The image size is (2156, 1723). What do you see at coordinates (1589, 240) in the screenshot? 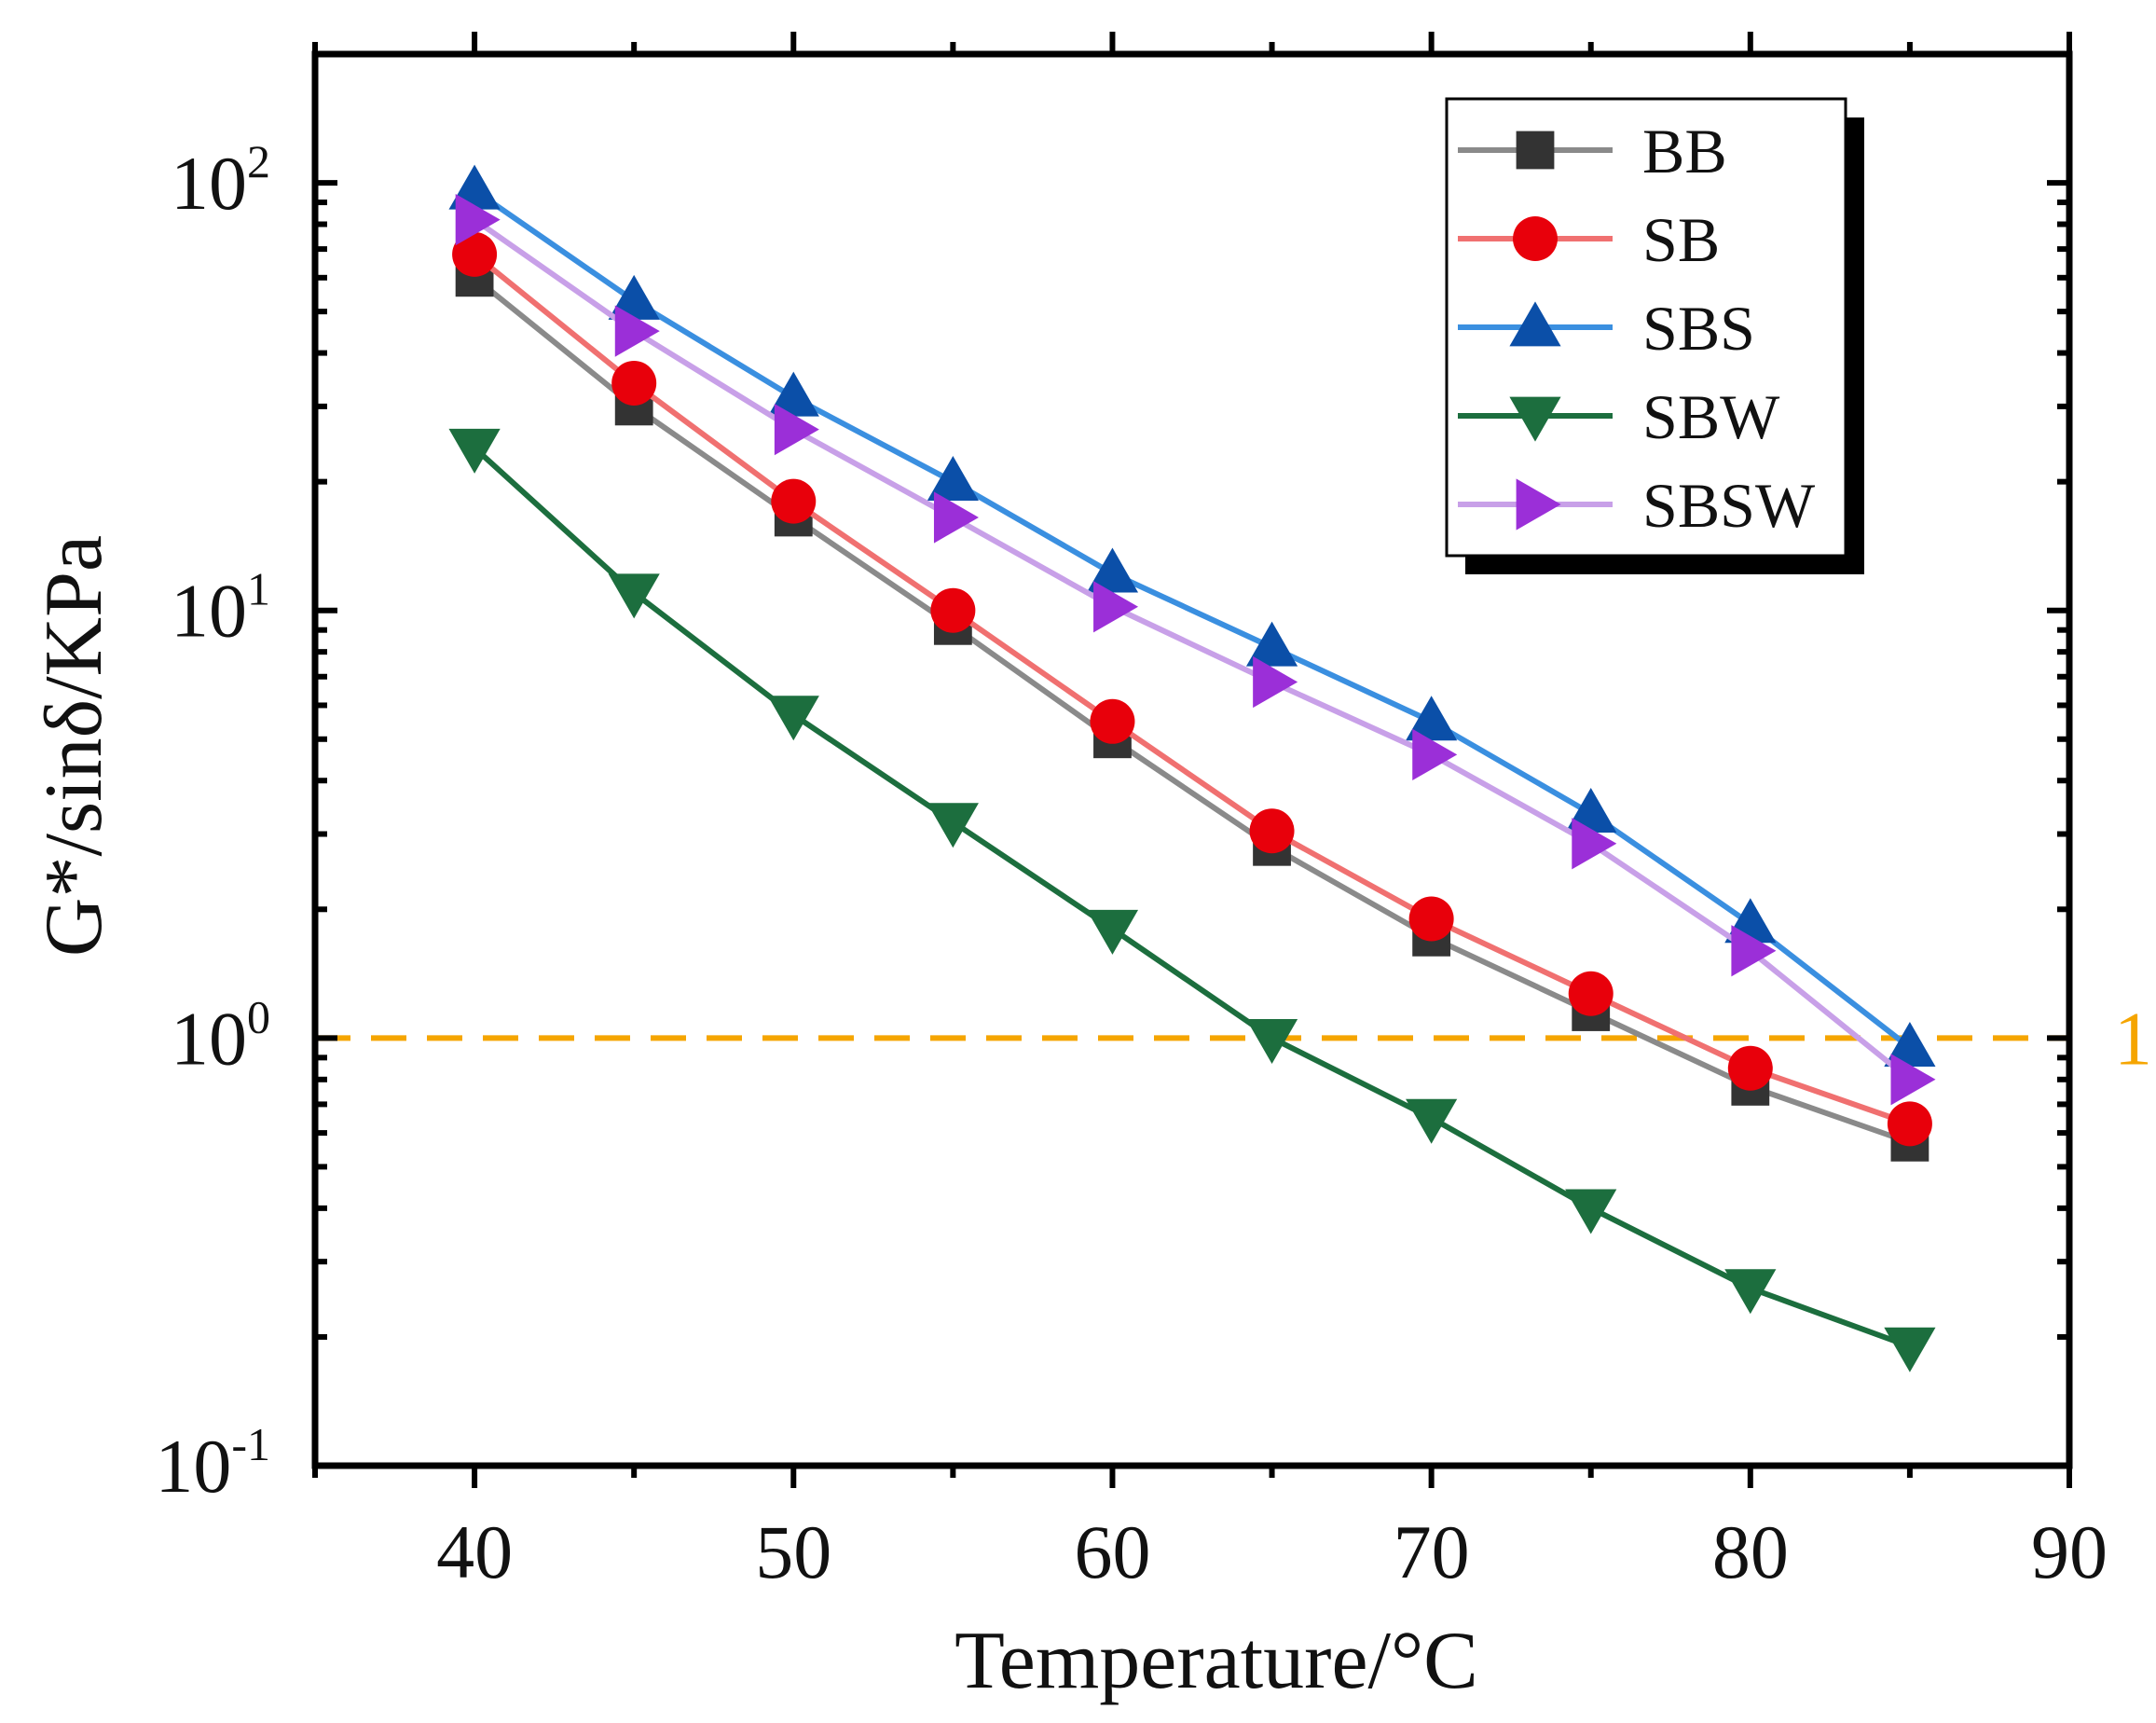
I see `legend-item-sb: SB` at bounding box center [1589, 240].